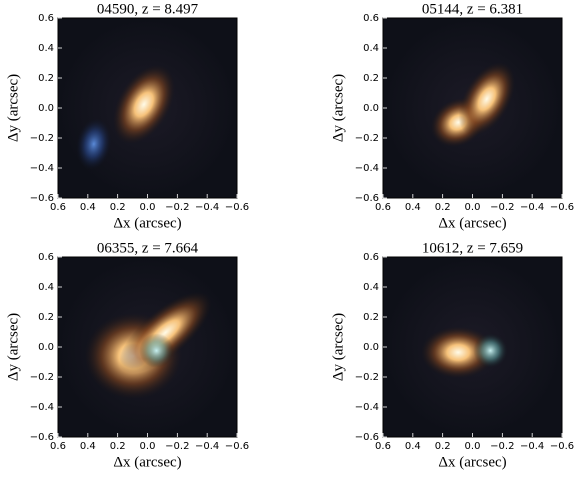  What do you see at coordinates (148, 248) in the screenshot?
I see `panel-title: 06355, z = 7.664` at bounding box center [148, 248].